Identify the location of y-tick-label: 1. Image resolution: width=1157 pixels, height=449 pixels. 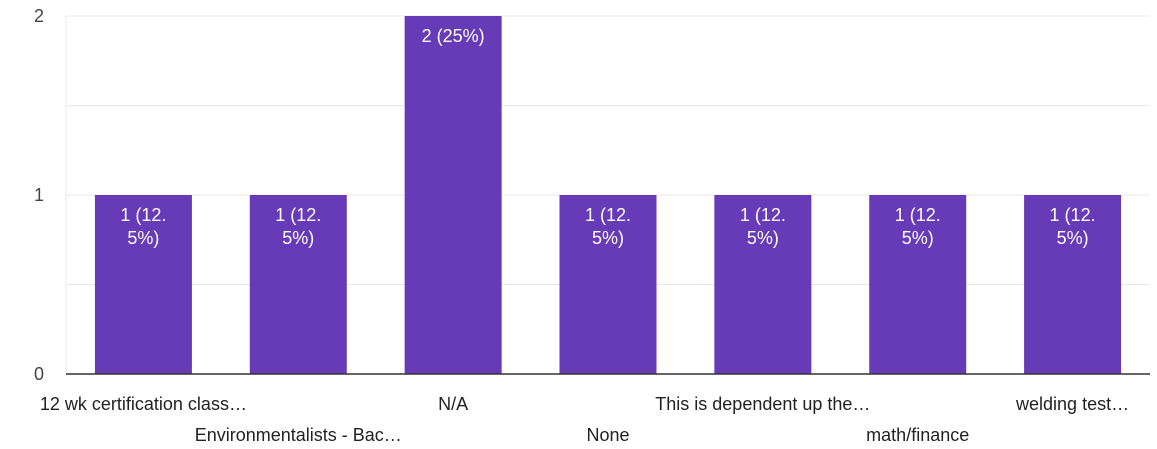
(39, 195).